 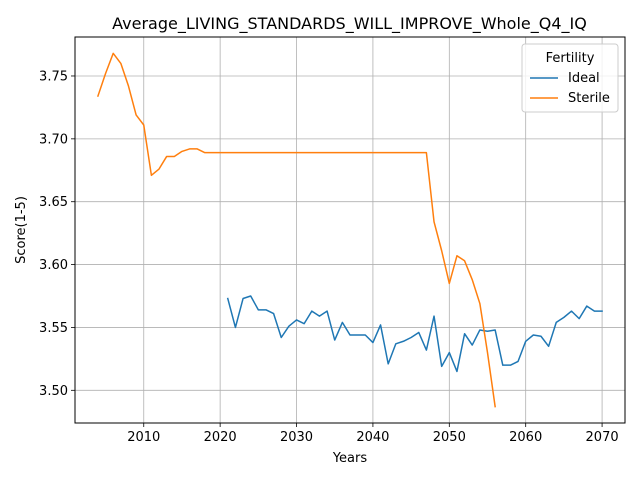 What do you see at coordinates (449, 437) in the screenshot?
I see `x-tick-label: 2050` at bounding box center [449, 437].